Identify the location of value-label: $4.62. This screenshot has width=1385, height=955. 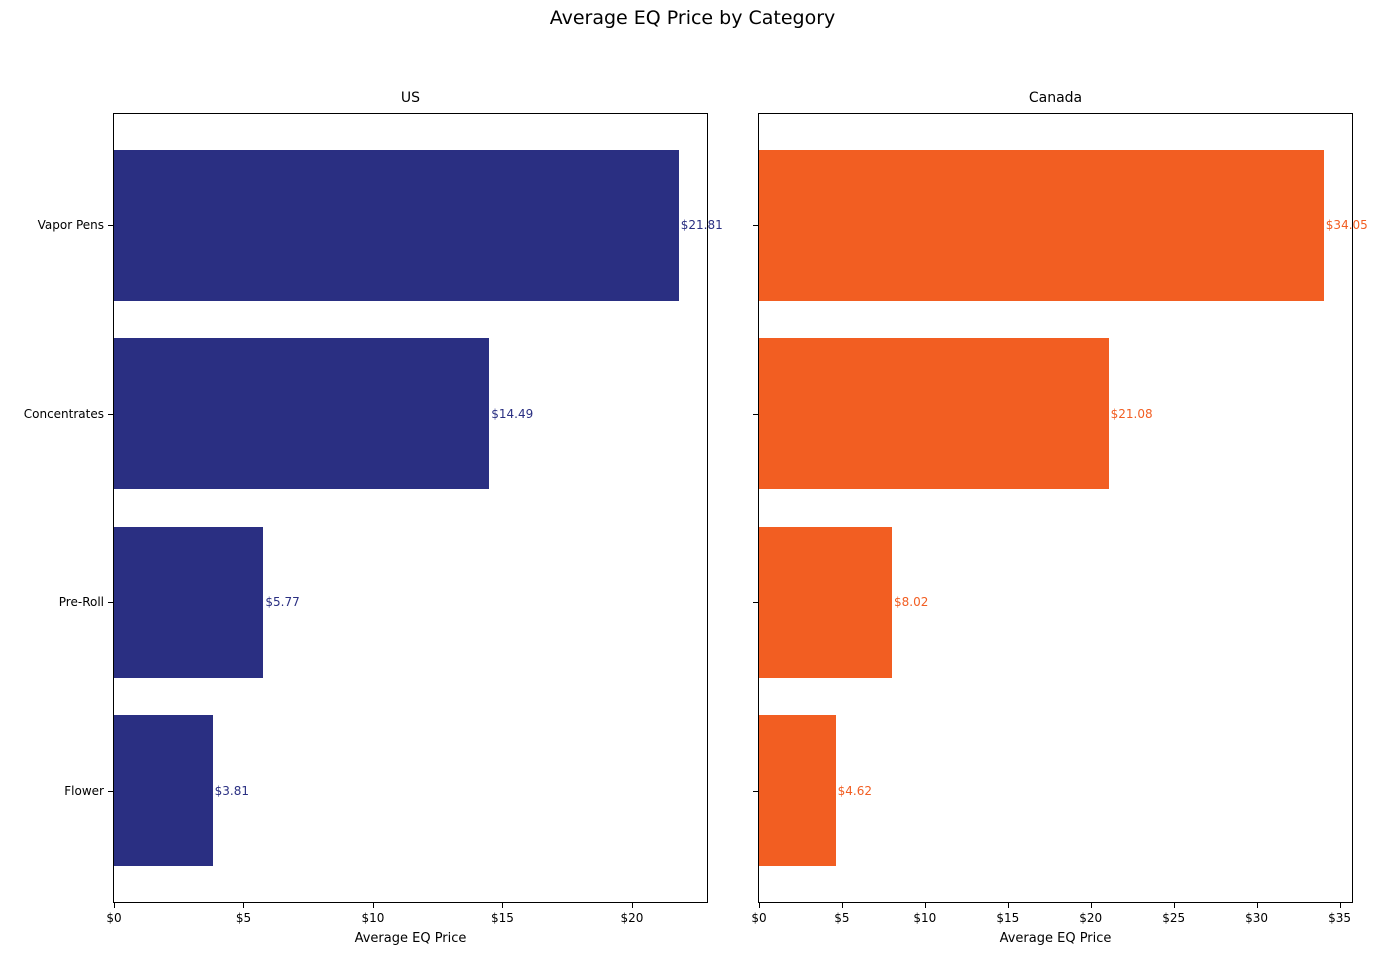
(854, 790).